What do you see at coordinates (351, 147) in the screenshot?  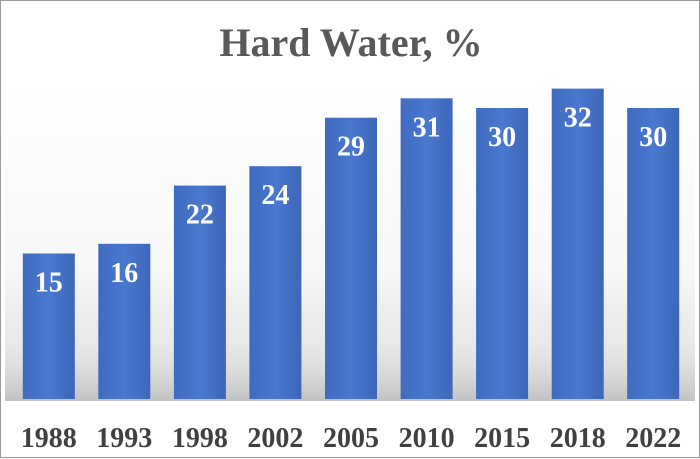 I see `bar-value-label: 29` at bounding box center [351, 147].